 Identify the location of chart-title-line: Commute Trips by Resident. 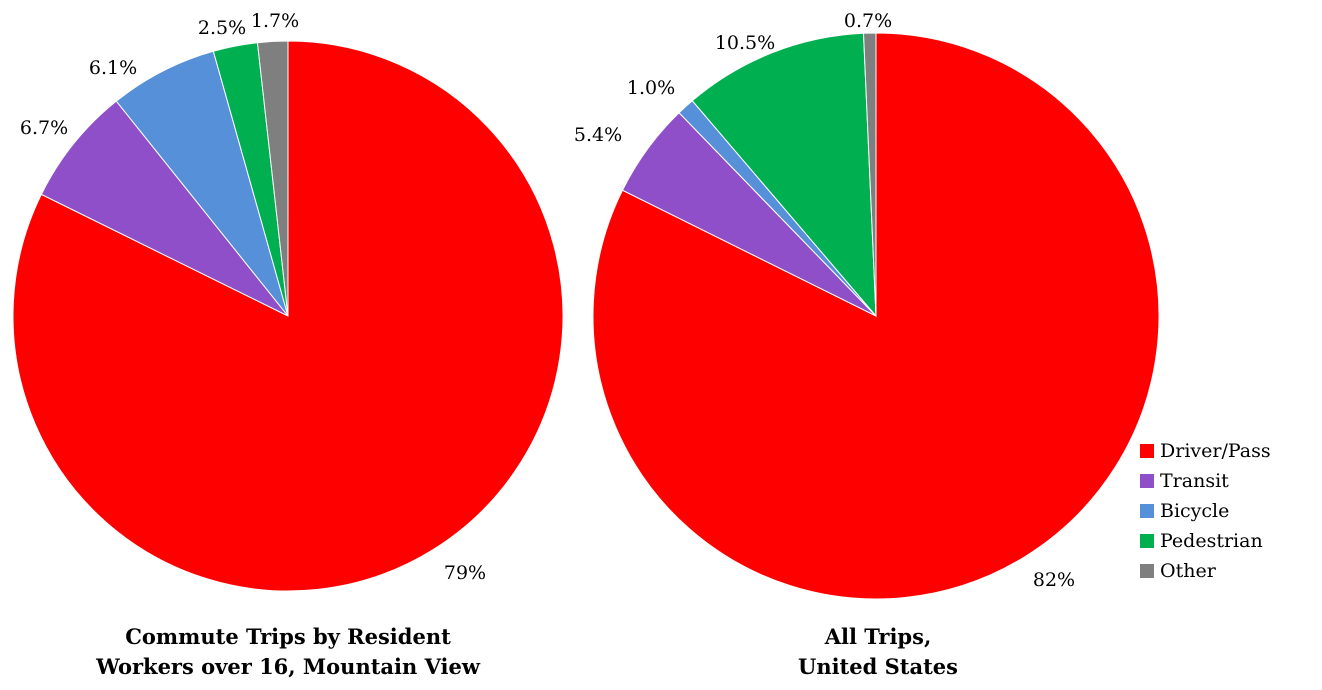
(288, 636).